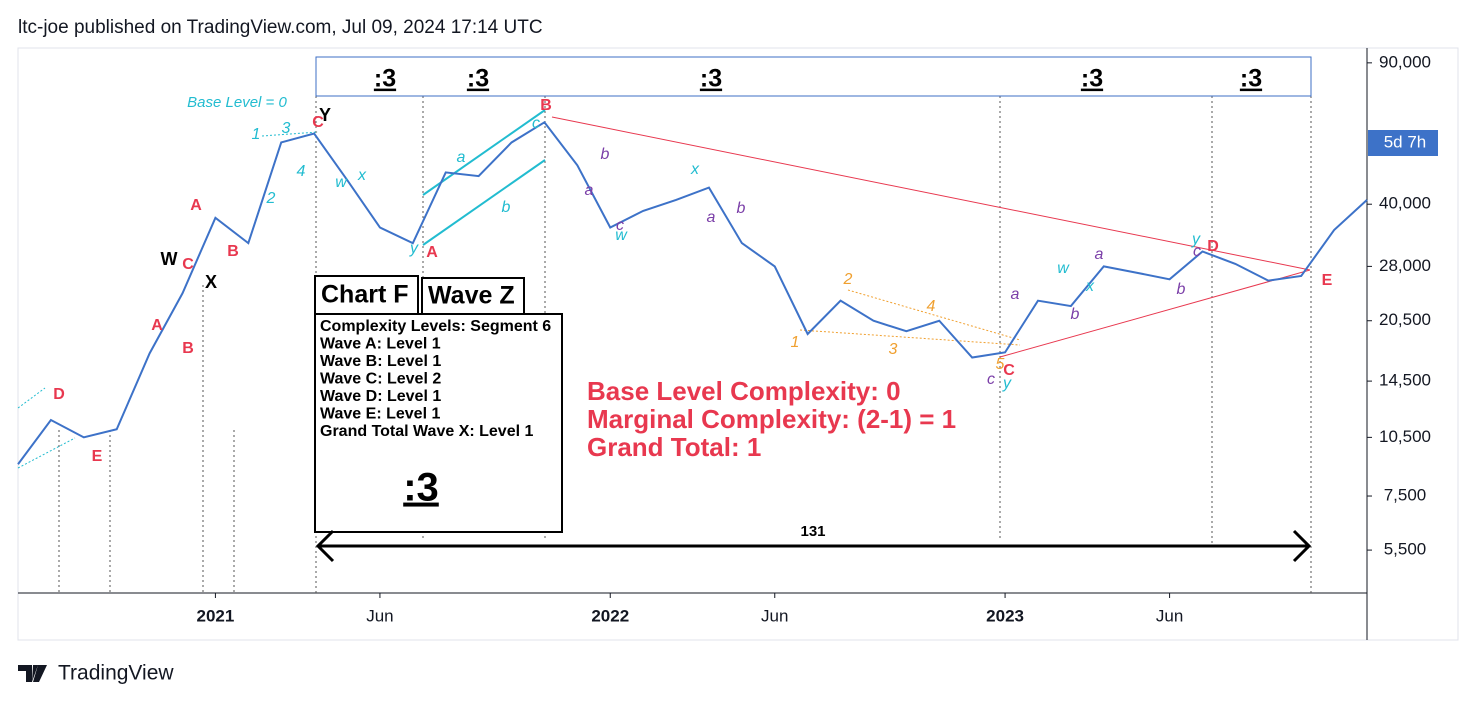 This screenshot has width=1476, height=703. I want to click on info-line: Complexity Levels: Segment 6, so click(435, 326).